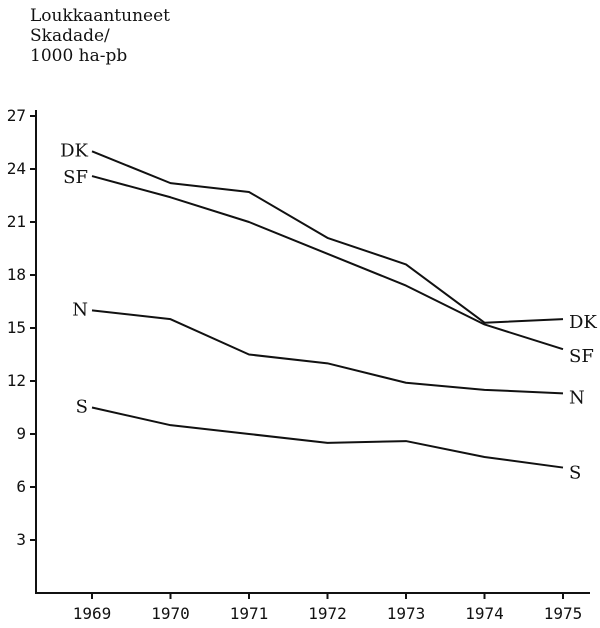 The height and width of the screenshot is (628, 600). What do you see at coordinates (327, 352) in the screenshot?
I see `series-line-n` at bounding box center [327, 352].